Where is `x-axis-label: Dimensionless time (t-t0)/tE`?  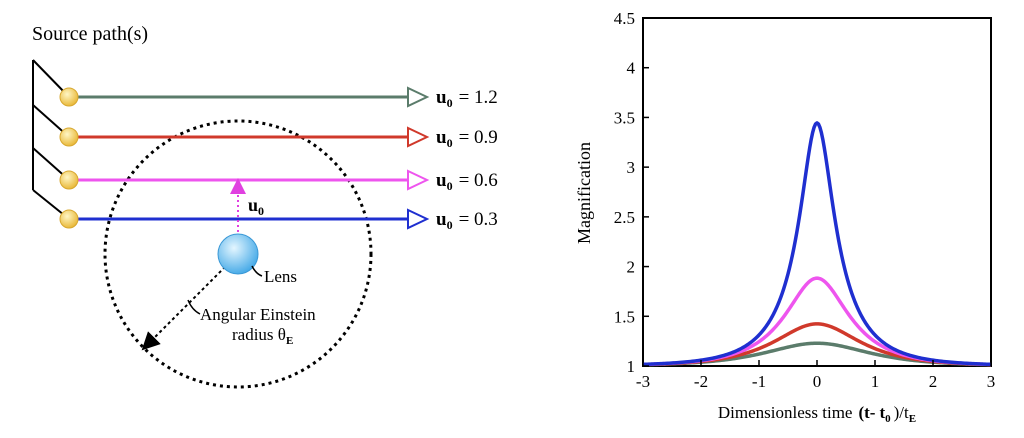 x-axis-label: Dimensionless time (t-t0)/tE is located at coordinates (817, 414).